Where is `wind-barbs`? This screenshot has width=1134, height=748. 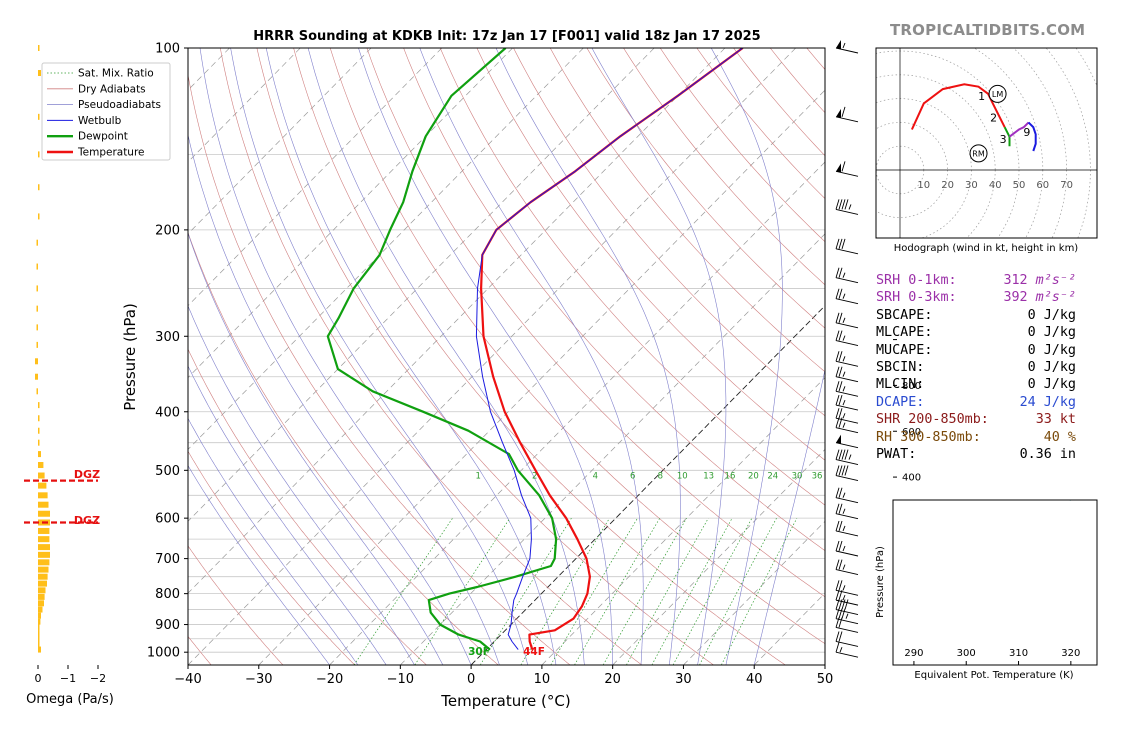
wind-barbs is located at coordinates (847, 349).